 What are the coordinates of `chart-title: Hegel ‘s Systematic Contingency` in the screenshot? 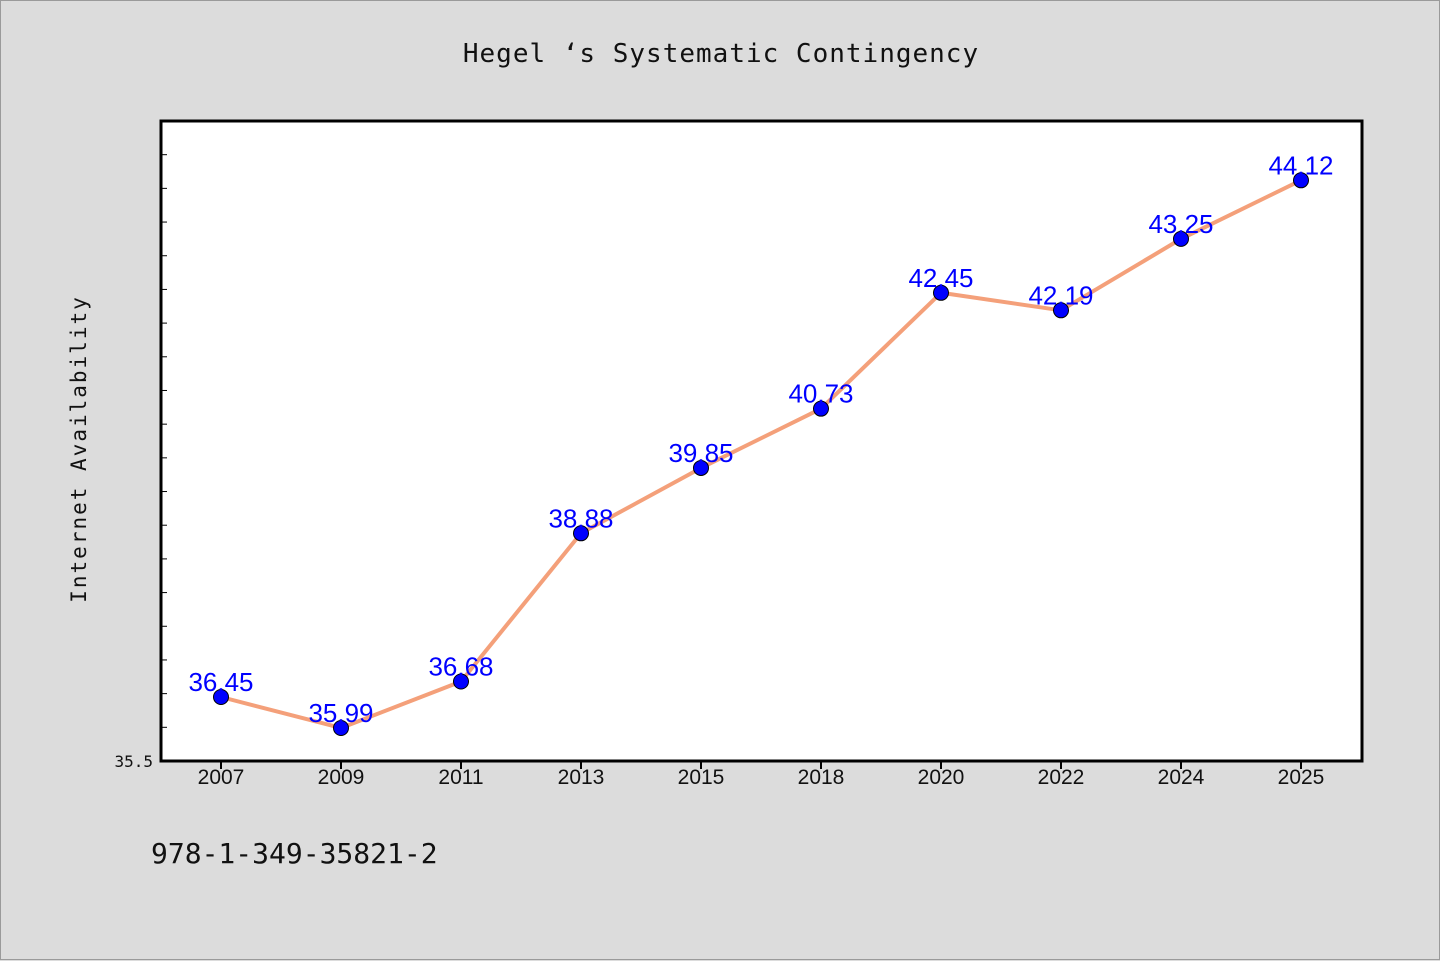 It's located at (721, 54).